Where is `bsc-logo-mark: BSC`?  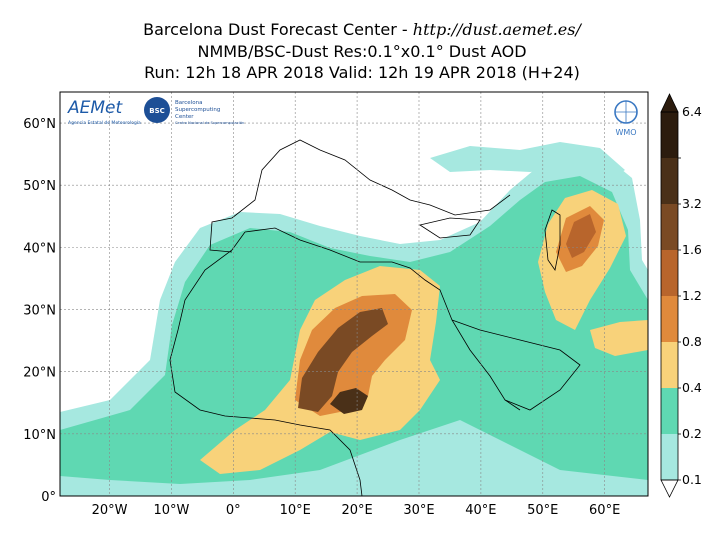 bsc-logo-mark: BSC is located at coordinates (157, 111).